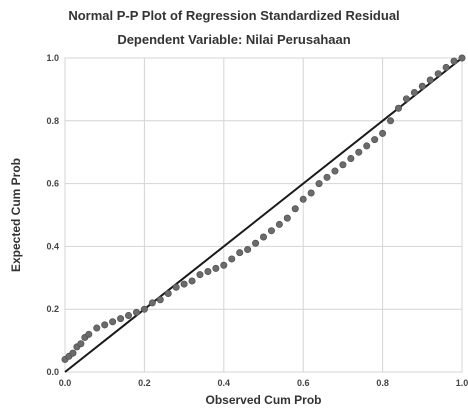 Image resolution: width=468 pixels, height=414 pixels. What do you see at coordinates (52, 309) in the screenshot?
I see `y-tick-label: 0.2` at bounding box center [52, 309].